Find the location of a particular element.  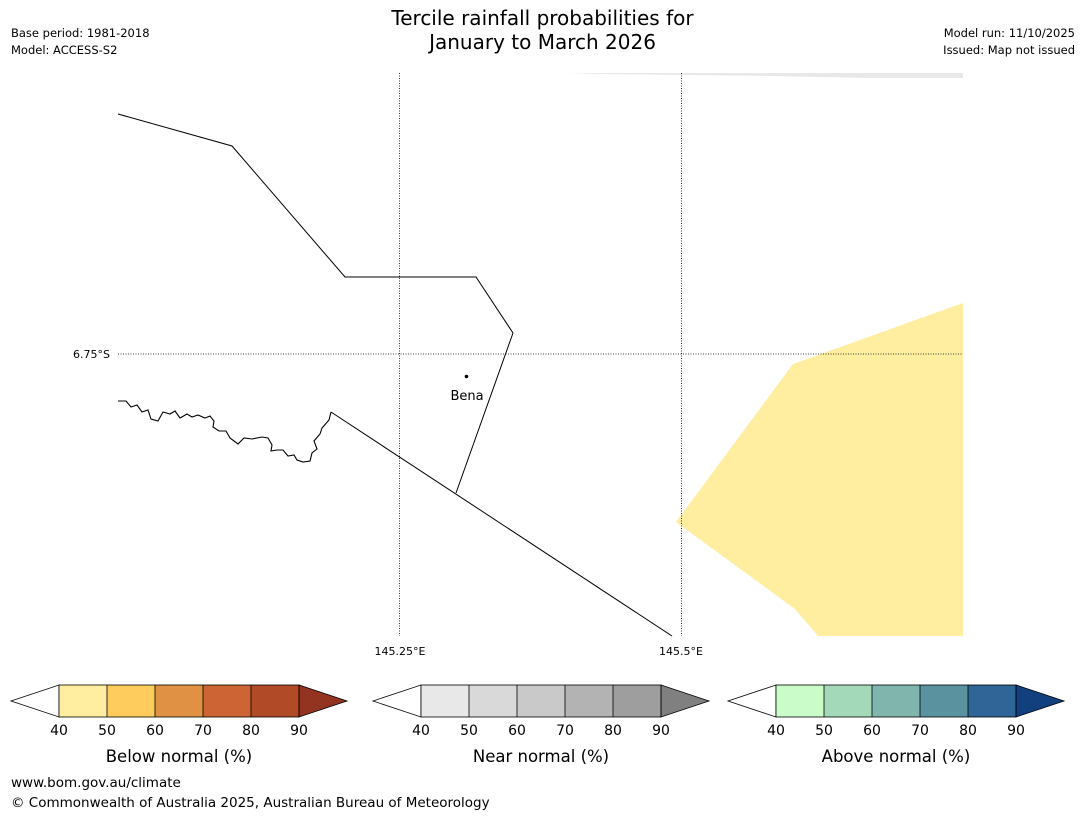

legend-above-title: Above normal (%) is located at coordinates (896, 756).